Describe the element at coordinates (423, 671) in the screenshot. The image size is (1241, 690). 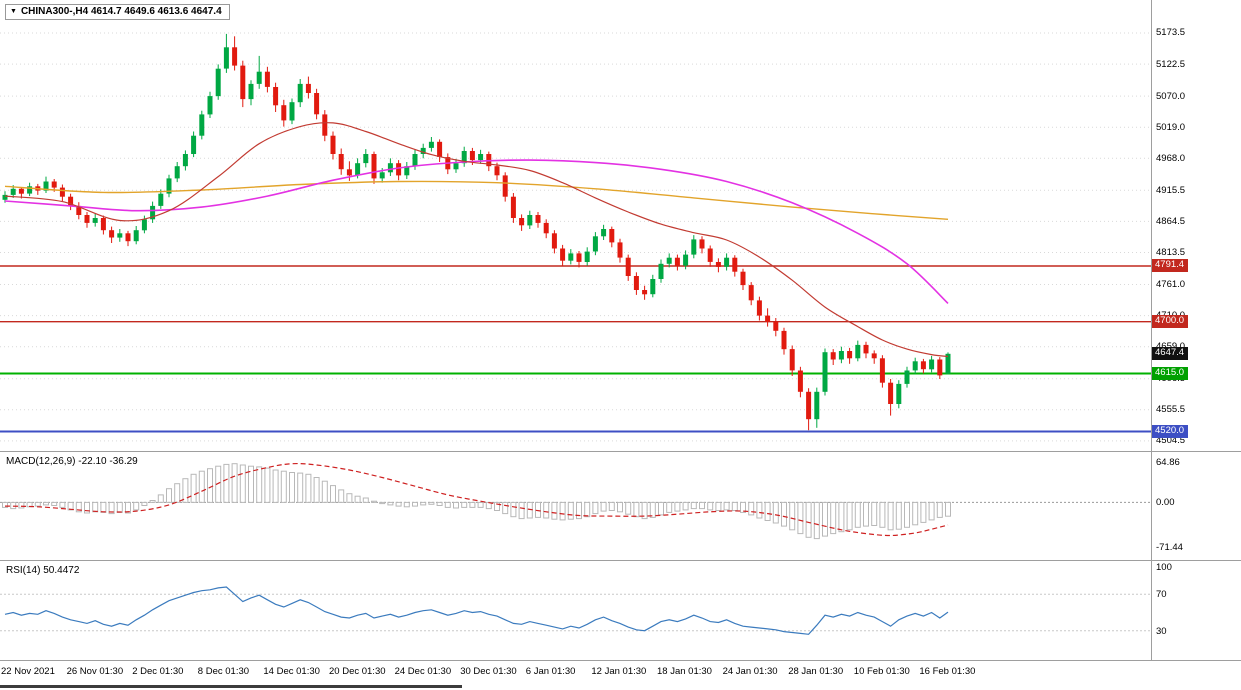
I see `time-axis-label: 24 Dec 01:30` at that location.